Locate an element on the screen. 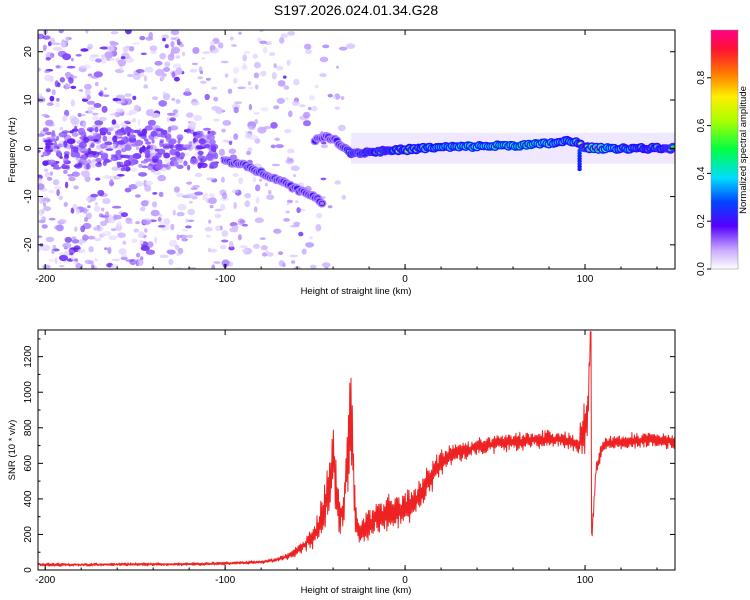 This screenshot has width=750, height=600. snr-y-label: SNR (10 * v/v) is located at coordinates (12, 450).